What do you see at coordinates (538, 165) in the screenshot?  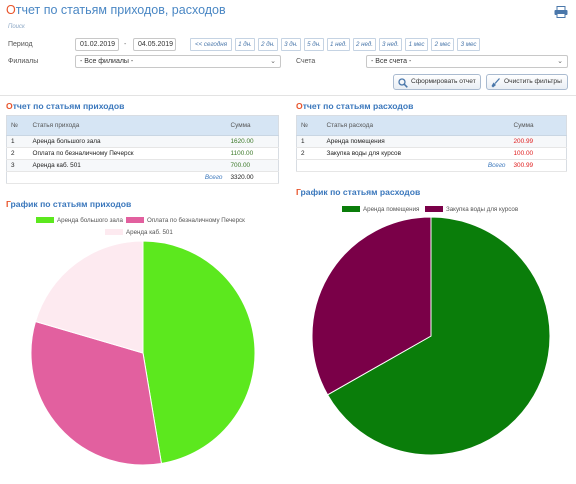 I see `total-value: 300.99` at bounding box center [538, 165].